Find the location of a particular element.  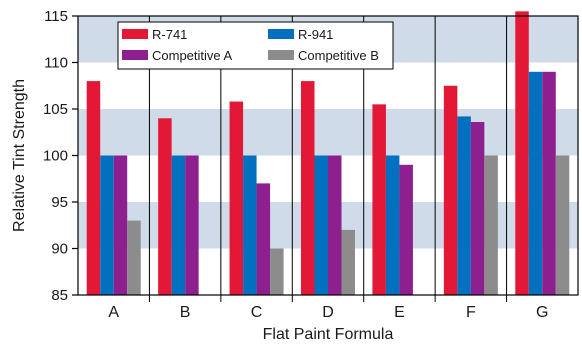

bar-competitive-a-e is located at coordinates (406, 229).